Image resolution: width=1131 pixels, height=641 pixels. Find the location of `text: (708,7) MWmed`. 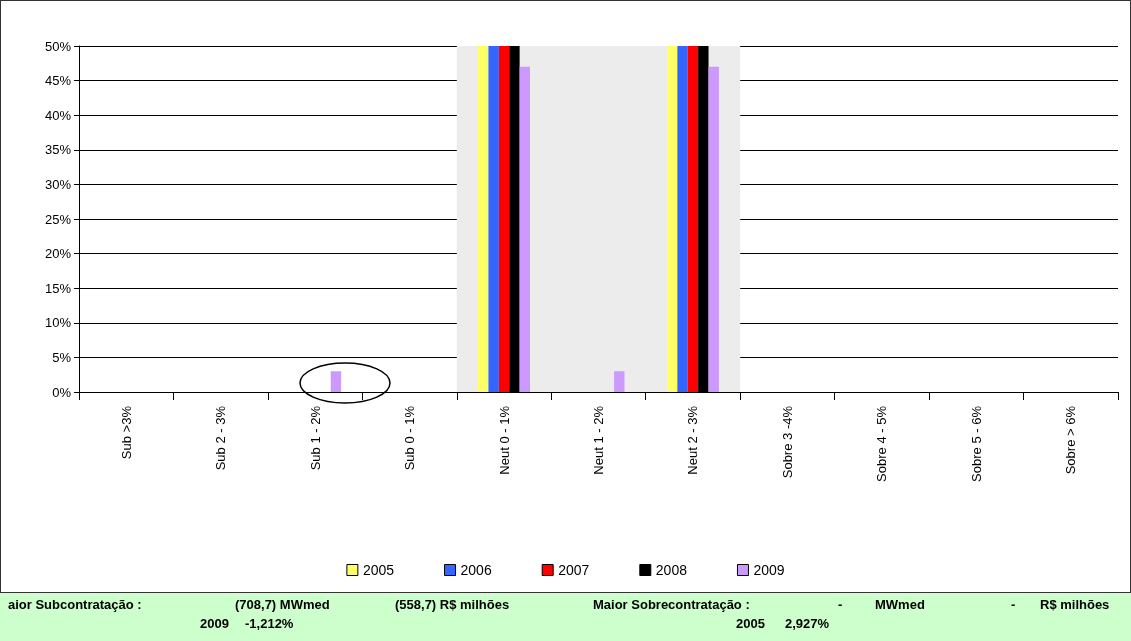

text: (708,7) MWmed is located at coordinates (282, 604).